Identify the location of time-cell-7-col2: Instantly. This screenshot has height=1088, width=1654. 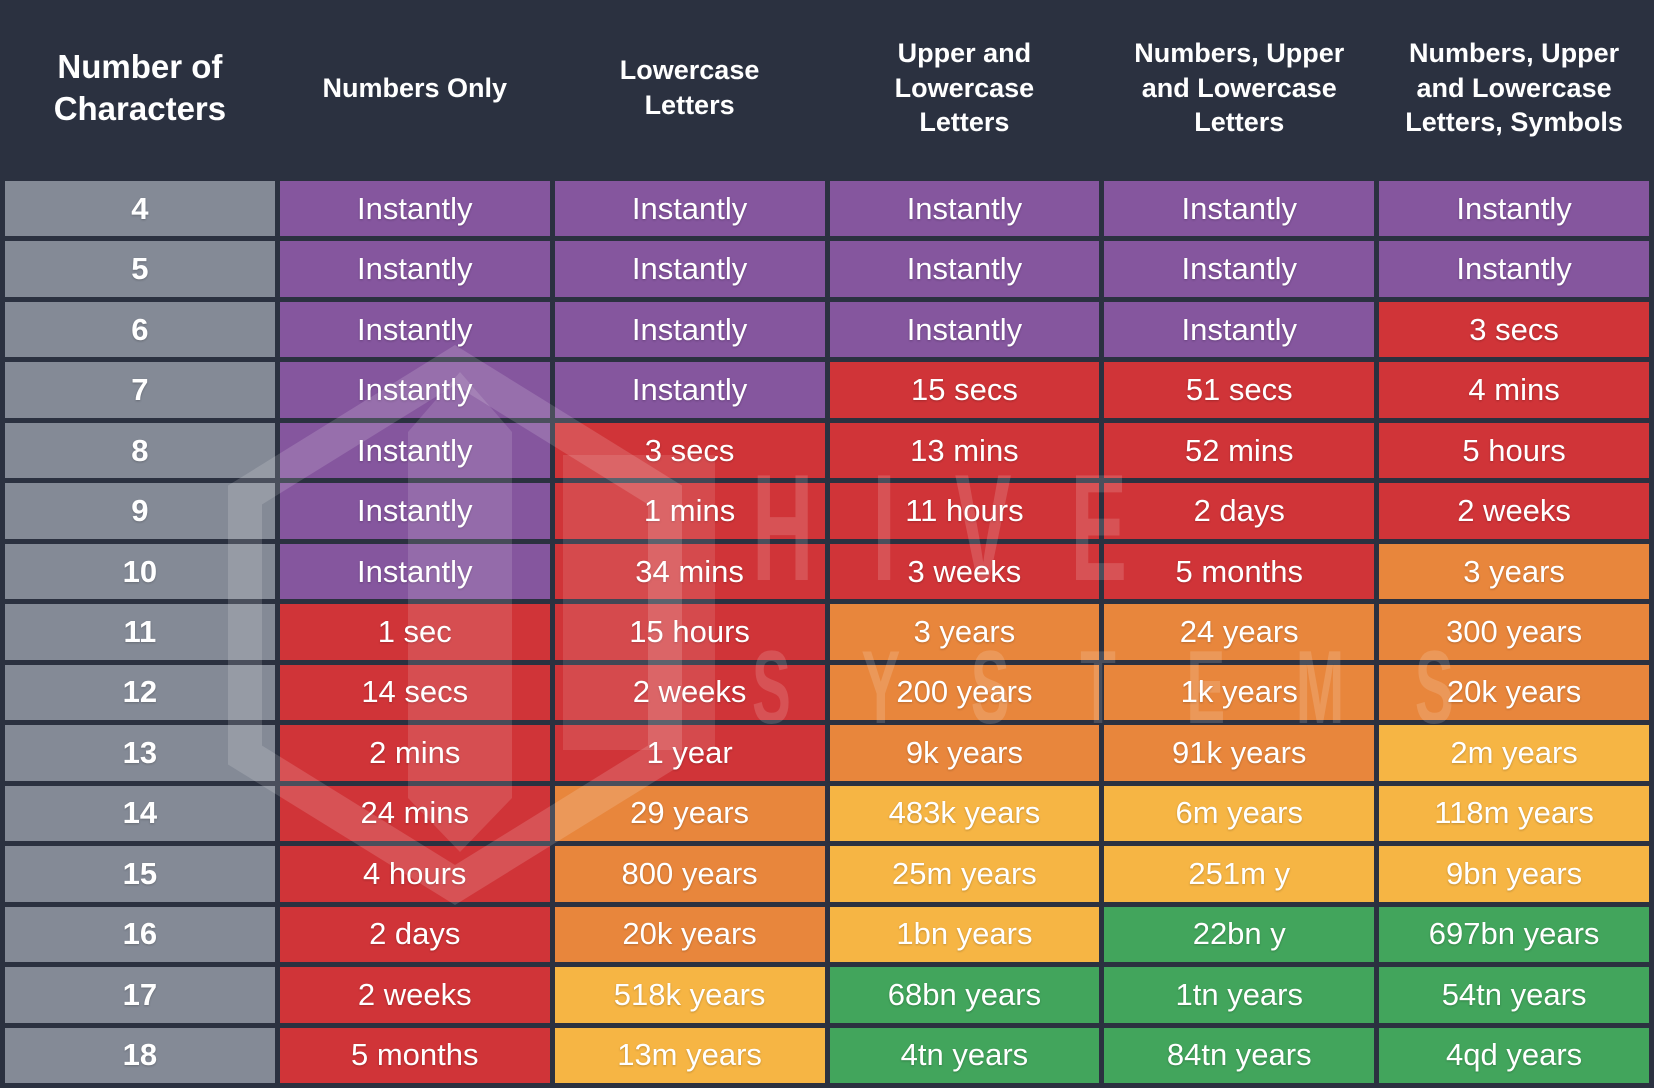
(414, 390).